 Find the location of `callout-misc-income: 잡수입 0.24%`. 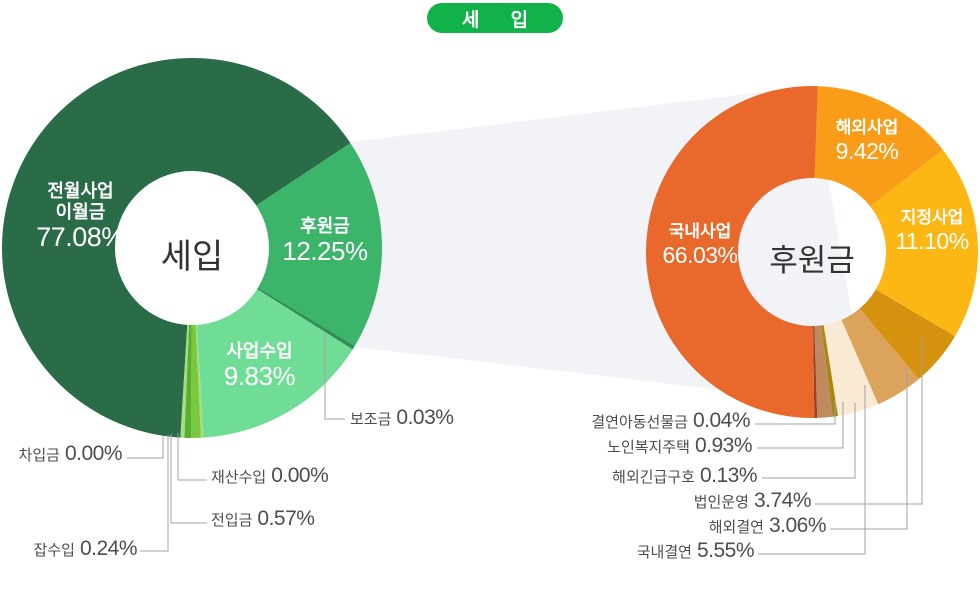

callout-misc-income: 잡수입 0.24% is located at coordinates (85, 548).